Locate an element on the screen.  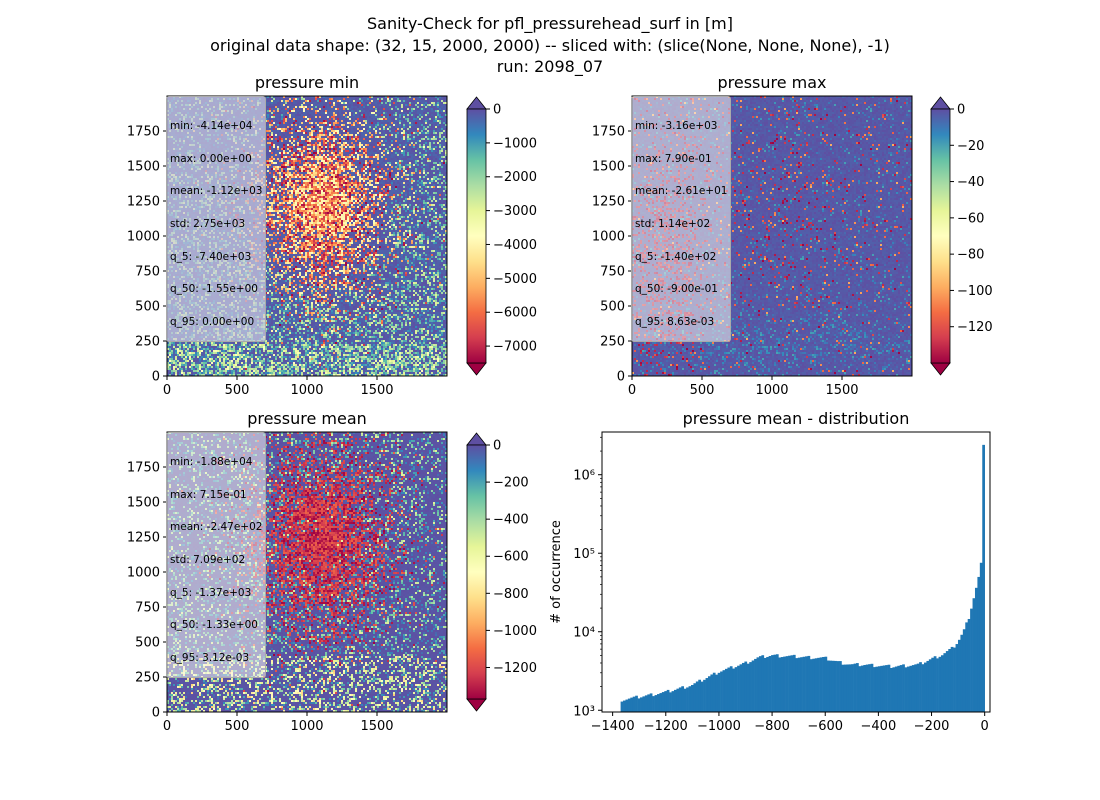
stat-line: min: -1.88e+04 is located at coordinates (211, 461).